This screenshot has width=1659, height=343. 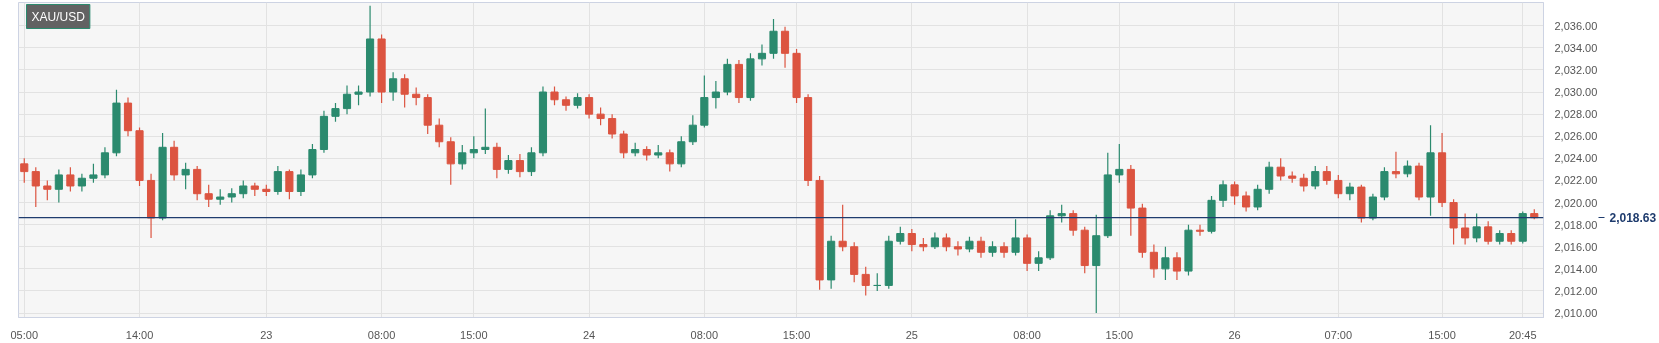 What do you see at coordinates (589, 334) in the screenshot?
I see `x-tick-label: 24` at bounding box center [589, 334].